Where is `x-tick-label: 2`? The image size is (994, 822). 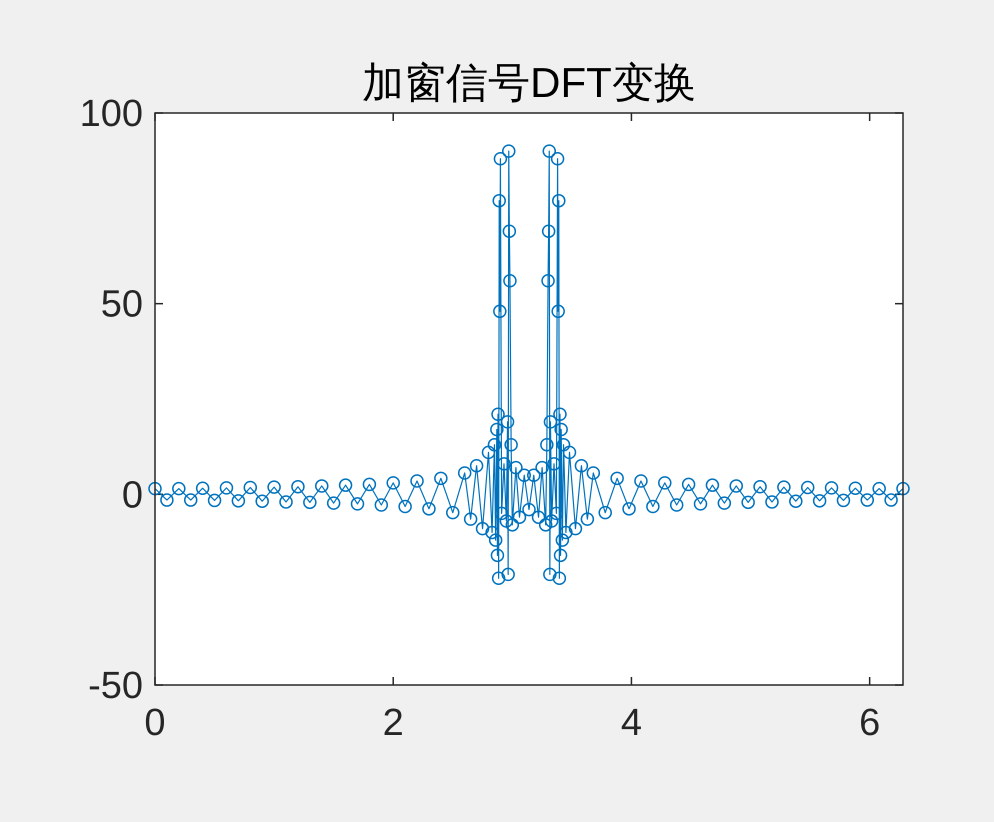 x-tick-label: 2 is located at coordinates (393, 723).